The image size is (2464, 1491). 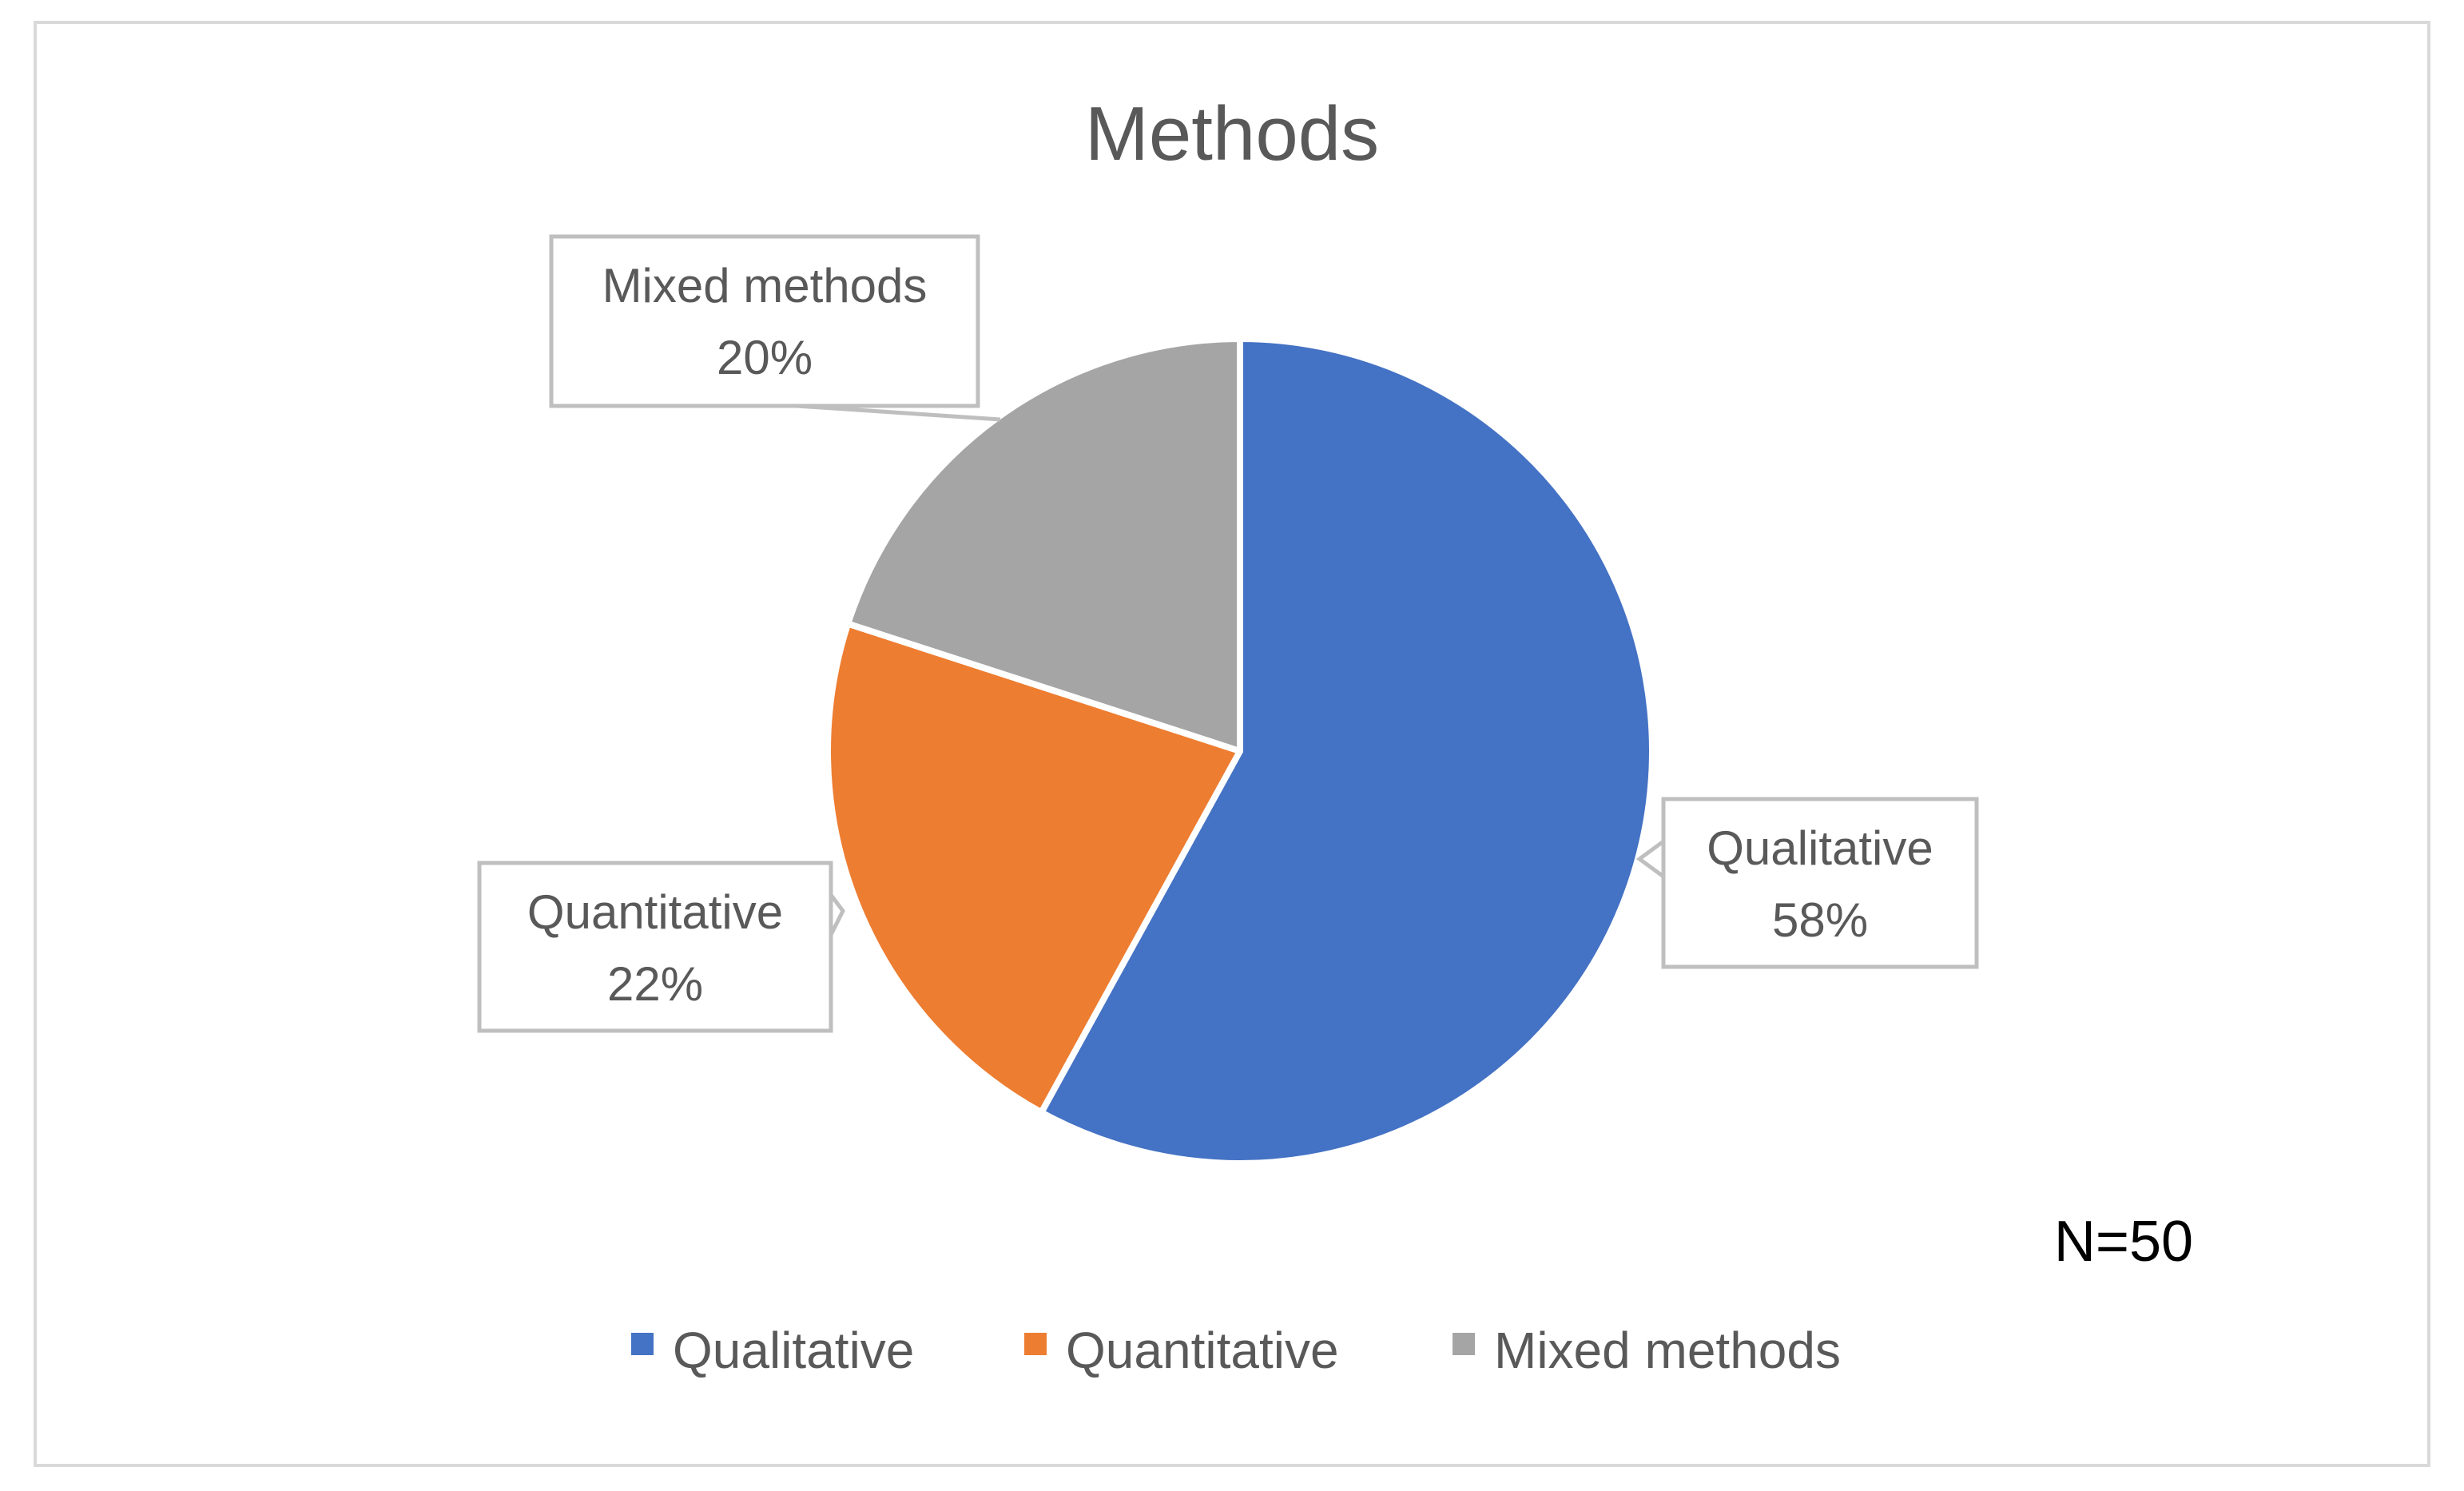 I want to click on data-label-qualitative: Qualitative 58%, so click(x=1807, y=883).